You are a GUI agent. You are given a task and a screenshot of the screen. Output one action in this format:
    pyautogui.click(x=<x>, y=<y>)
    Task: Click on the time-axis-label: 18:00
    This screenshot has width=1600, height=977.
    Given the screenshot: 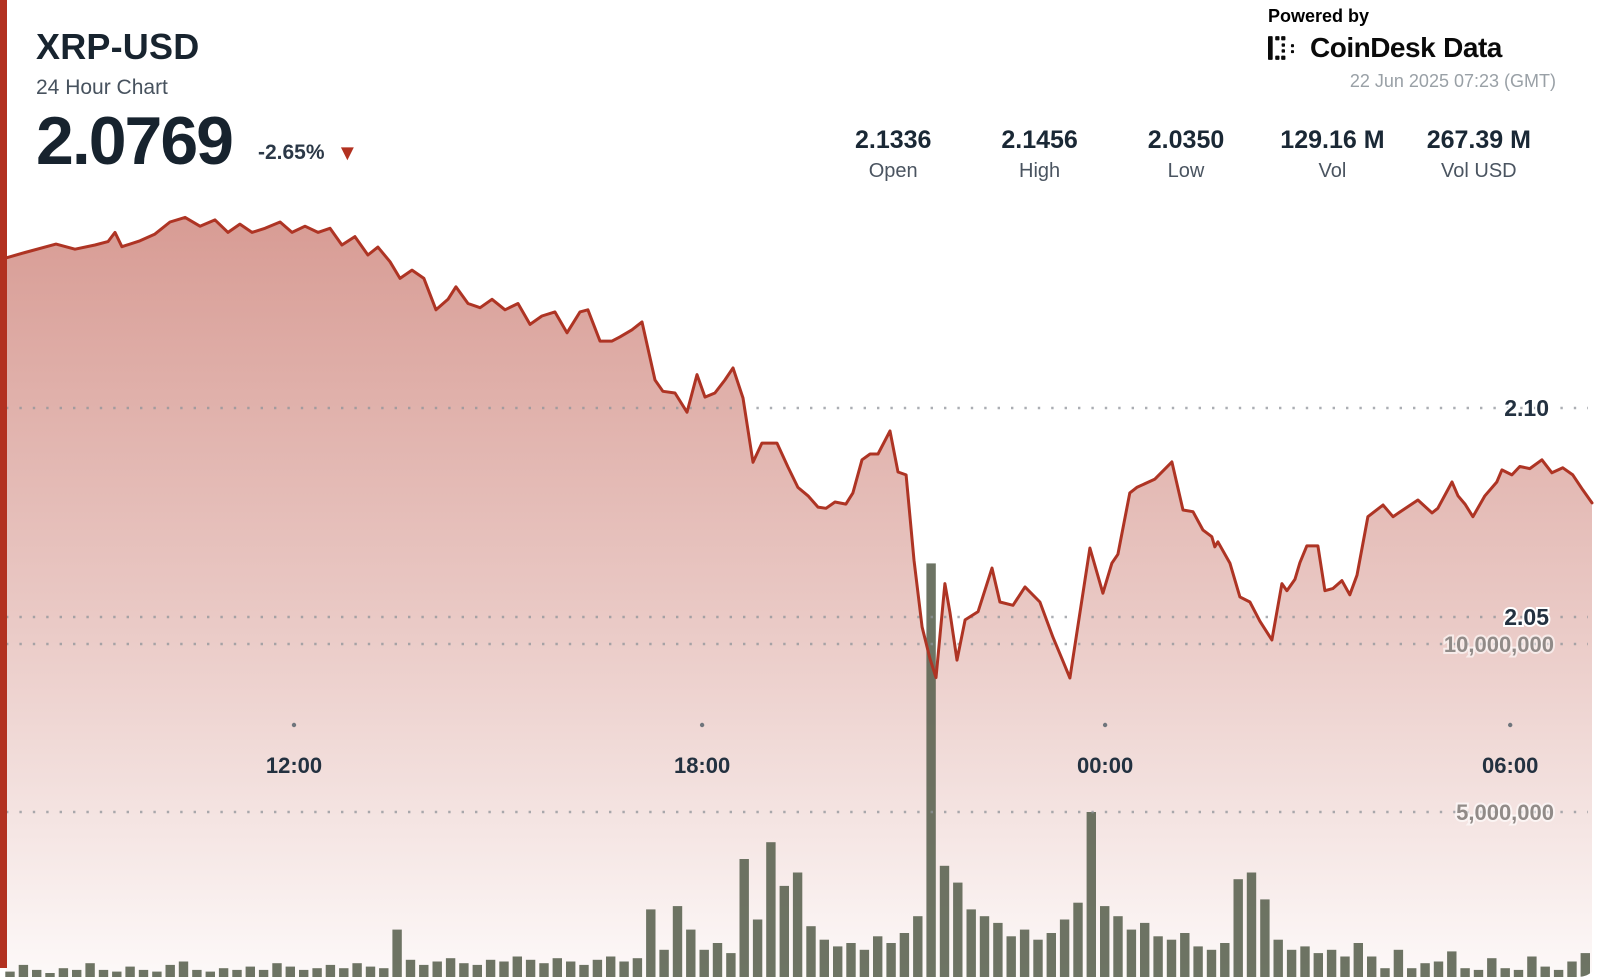 What is the action you would take?
    pyautogui.click(x=702, y=765)
    